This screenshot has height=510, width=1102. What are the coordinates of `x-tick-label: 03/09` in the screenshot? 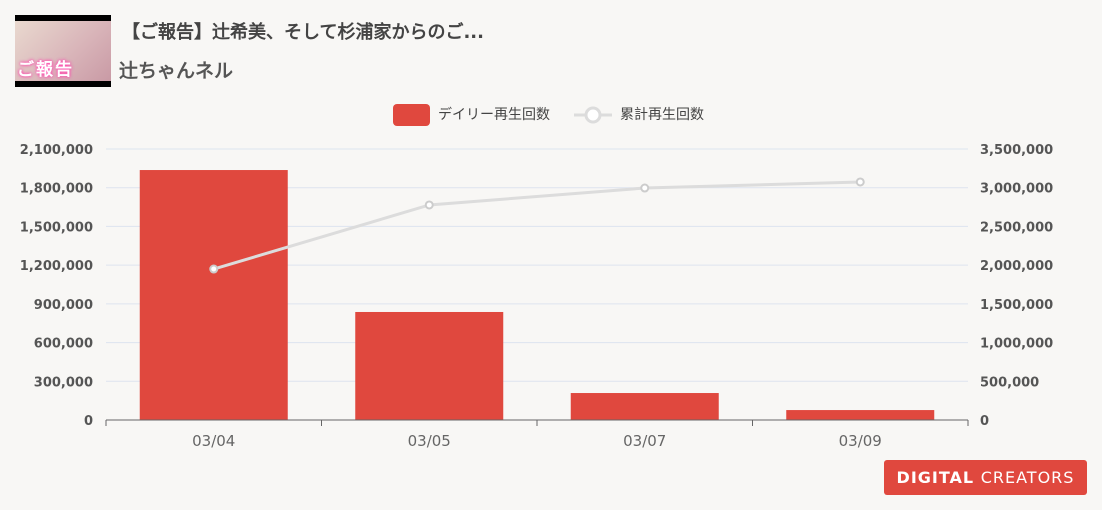 It's located at (860, 441).